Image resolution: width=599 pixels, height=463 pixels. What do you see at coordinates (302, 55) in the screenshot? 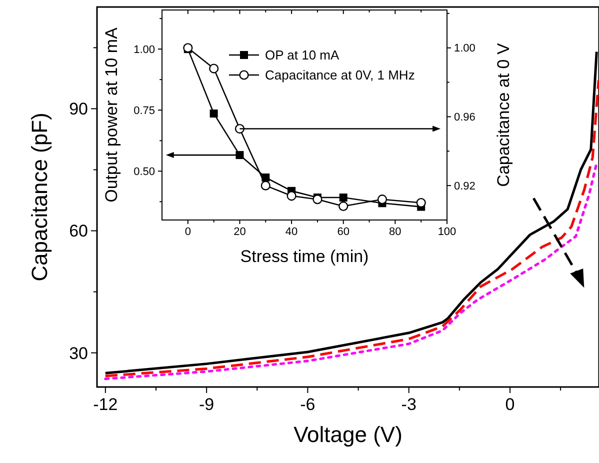
I see `legend-label: OP at 10 mA` at bounding box center [302, 55].